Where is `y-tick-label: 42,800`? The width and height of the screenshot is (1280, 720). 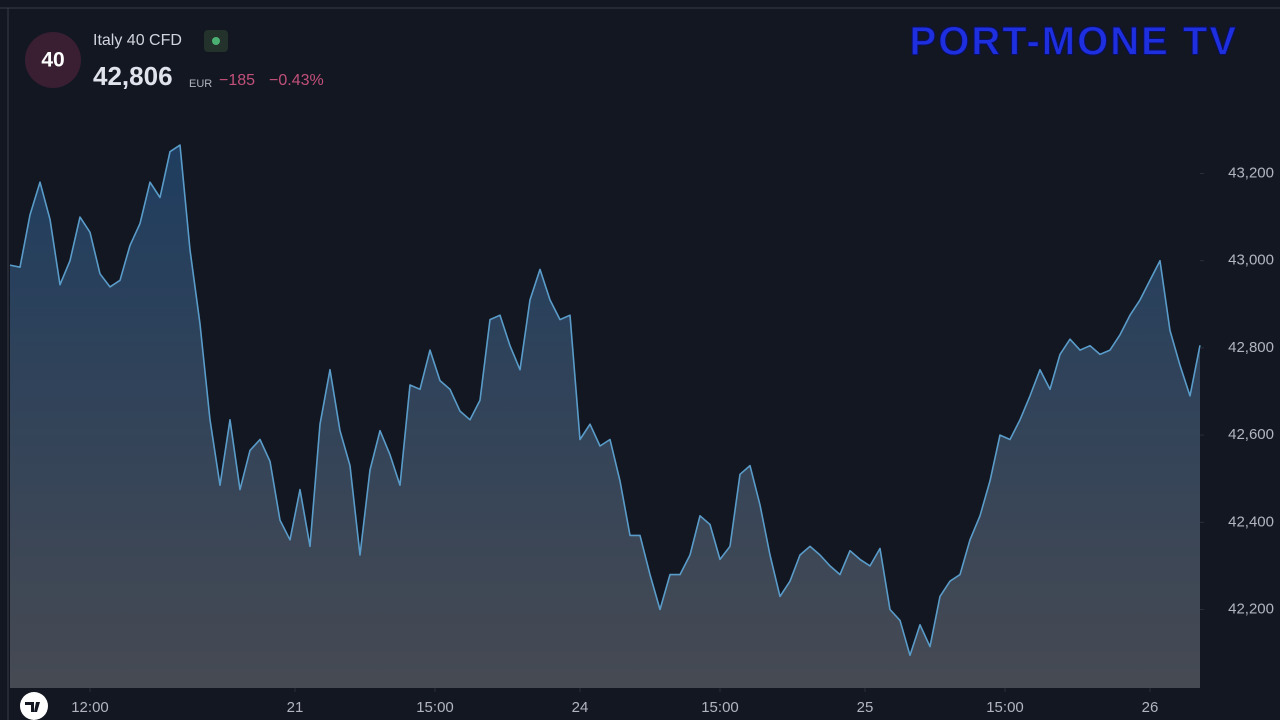 y-tick-label: 42,800 is located at coordinates (1251, 347).